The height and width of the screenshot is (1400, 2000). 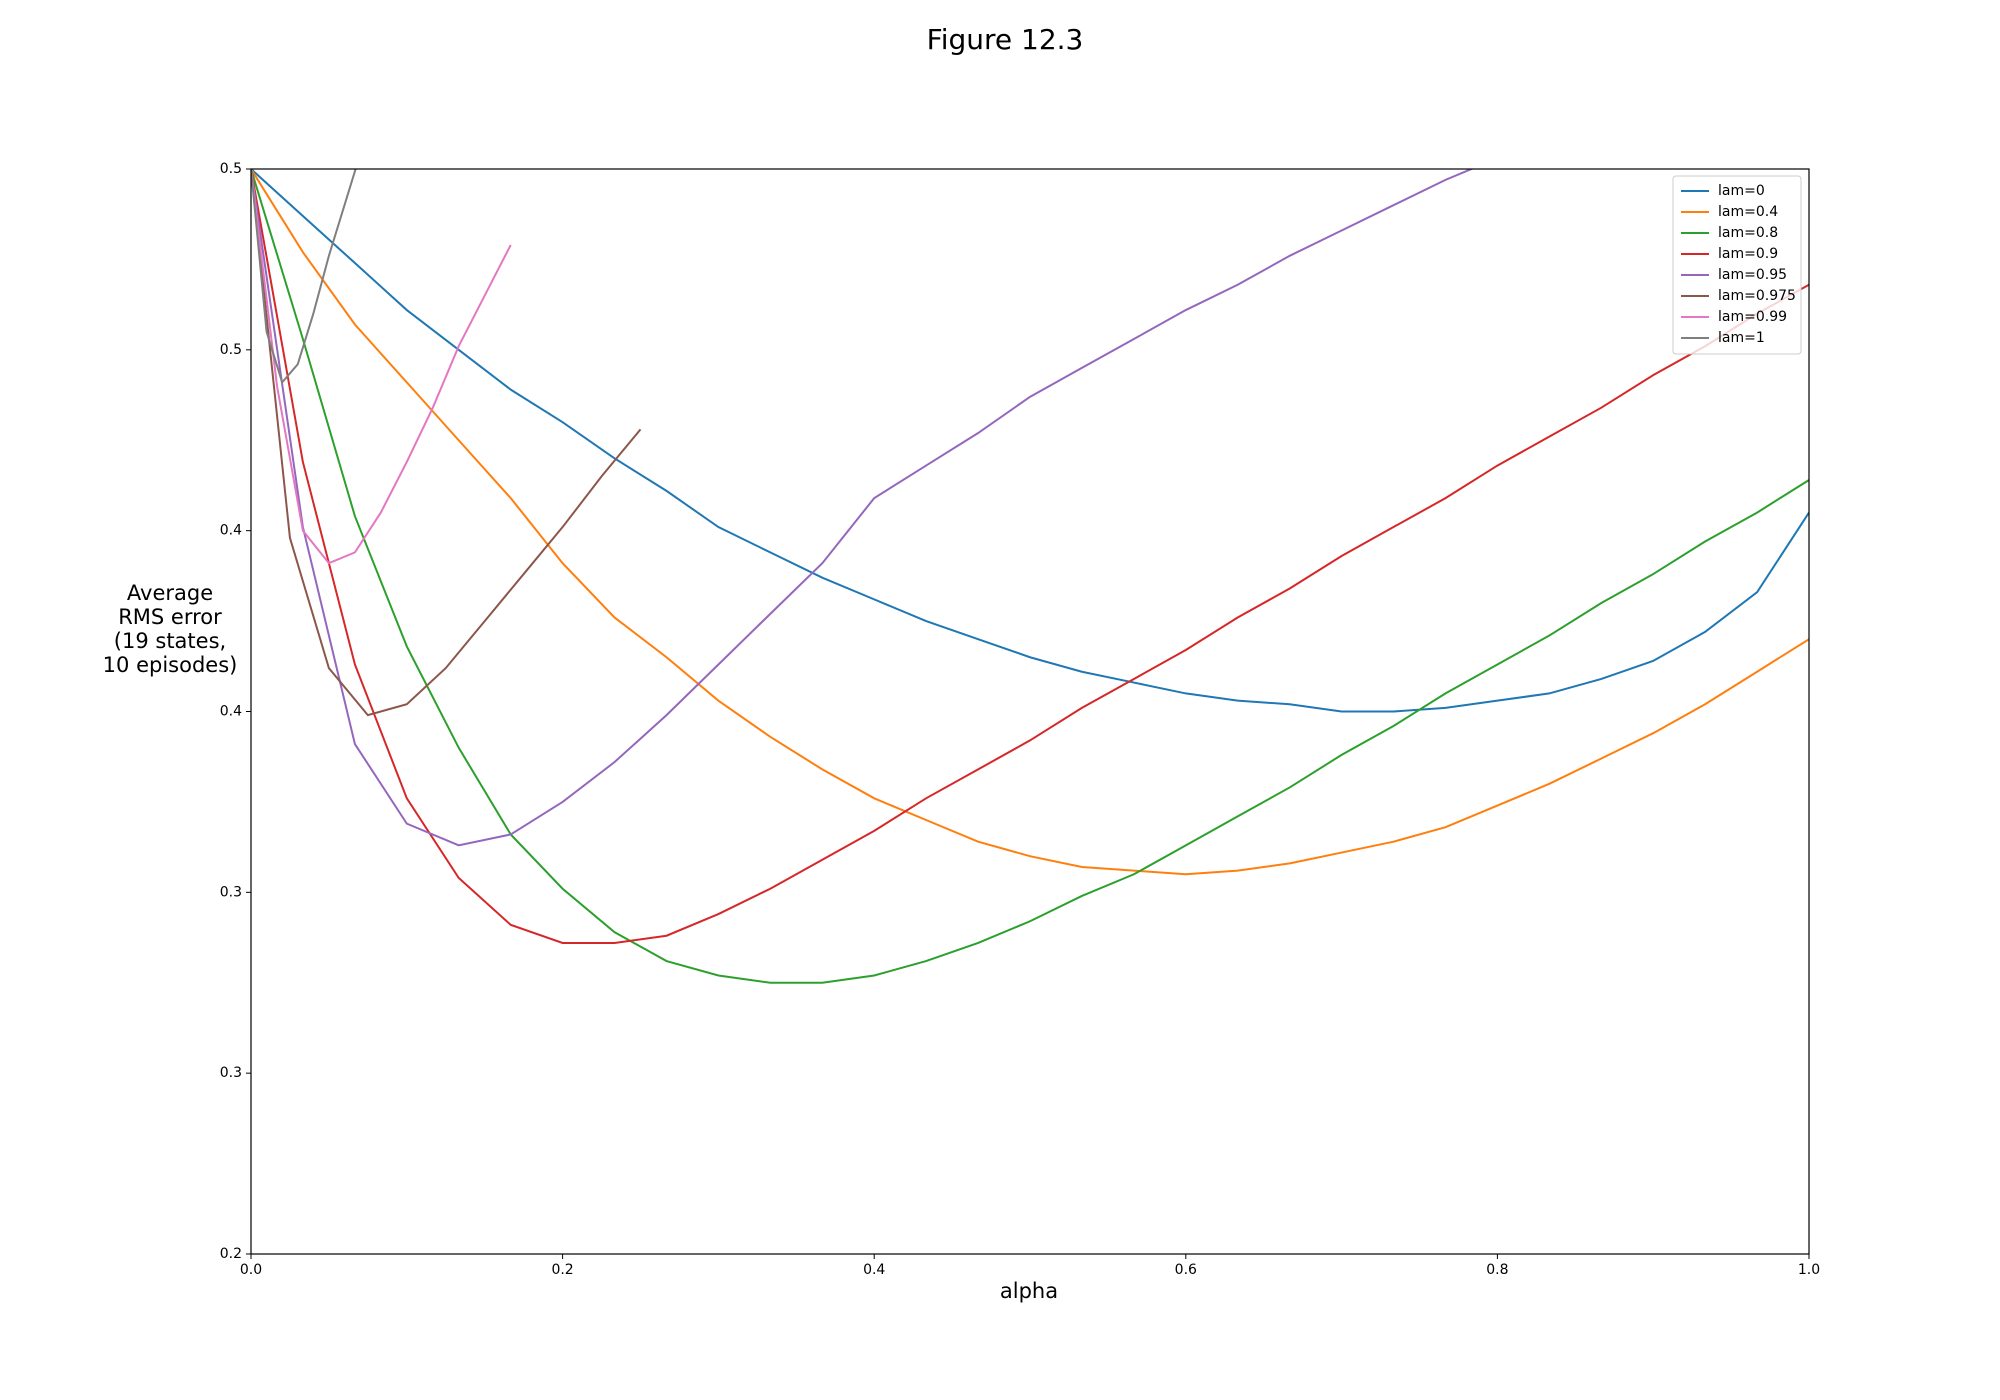 I want to click on legend-label: lam=0.9, so click(x=1748, y=254).